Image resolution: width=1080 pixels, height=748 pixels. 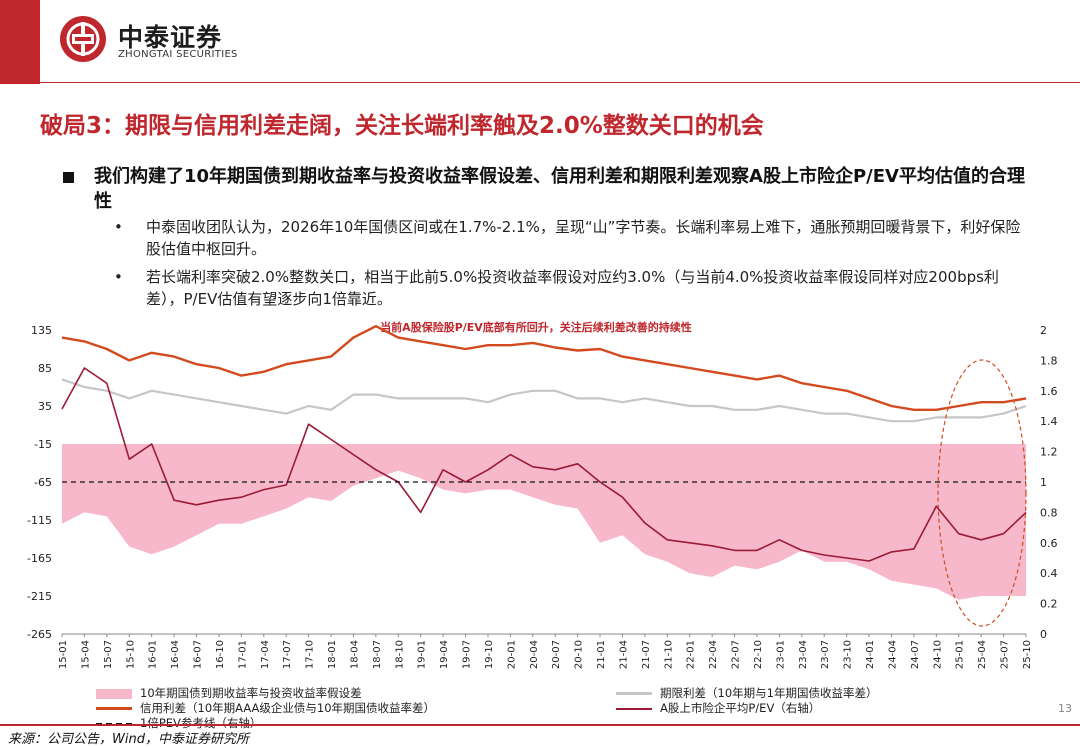 What do you see at coordinates (623, 654) in the screenshot?
I see `x-tick-label: 21-04` at bounding box center [623, 654].